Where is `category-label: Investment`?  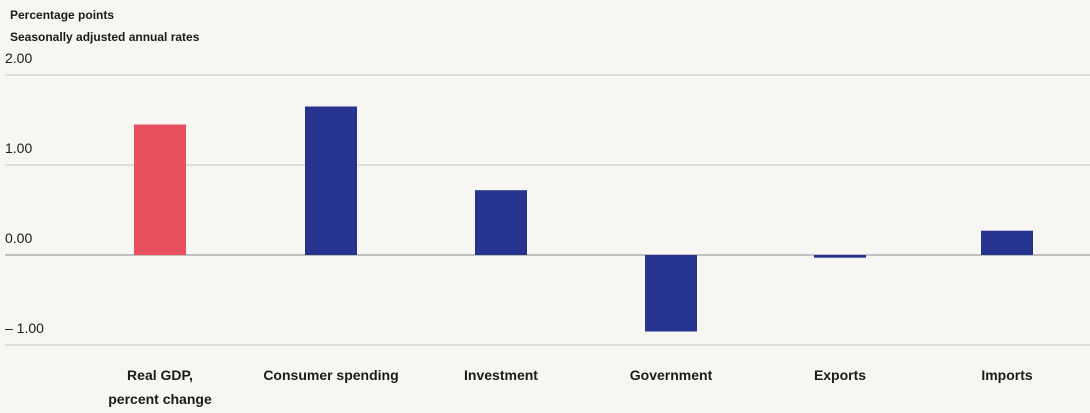 category-label: Investment is located at coordinates (501, 375).